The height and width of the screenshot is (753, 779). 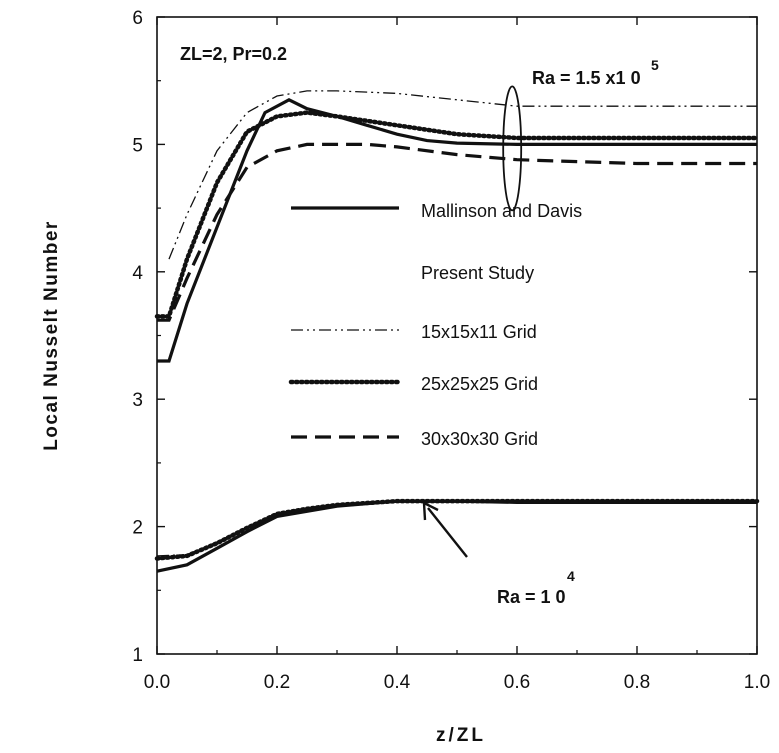 I want to click on ra-high-exponent: 5, so click(x=655, y=65).